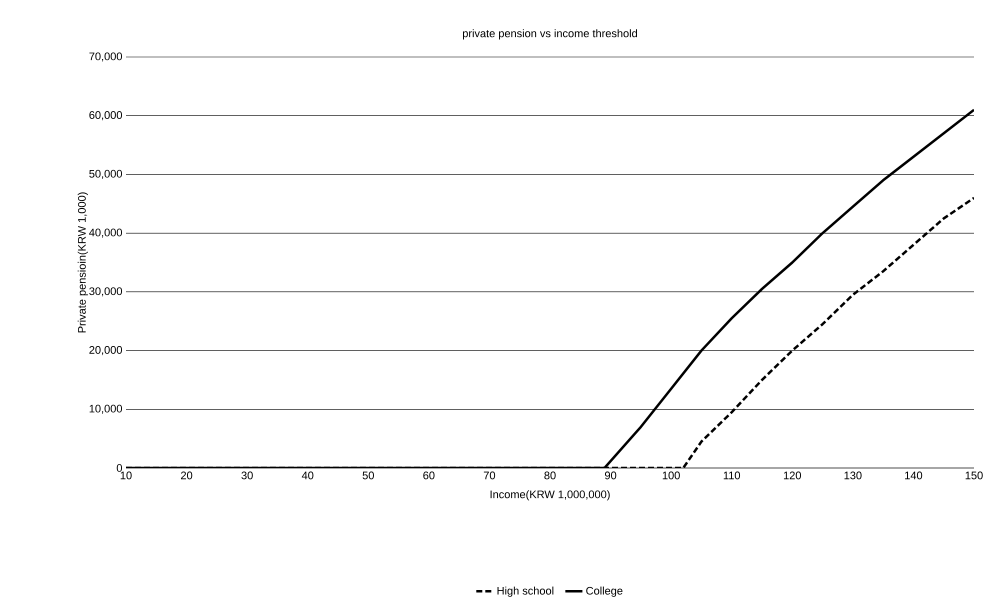  I want to click on x-tick-label: 110, so click(732, 476).